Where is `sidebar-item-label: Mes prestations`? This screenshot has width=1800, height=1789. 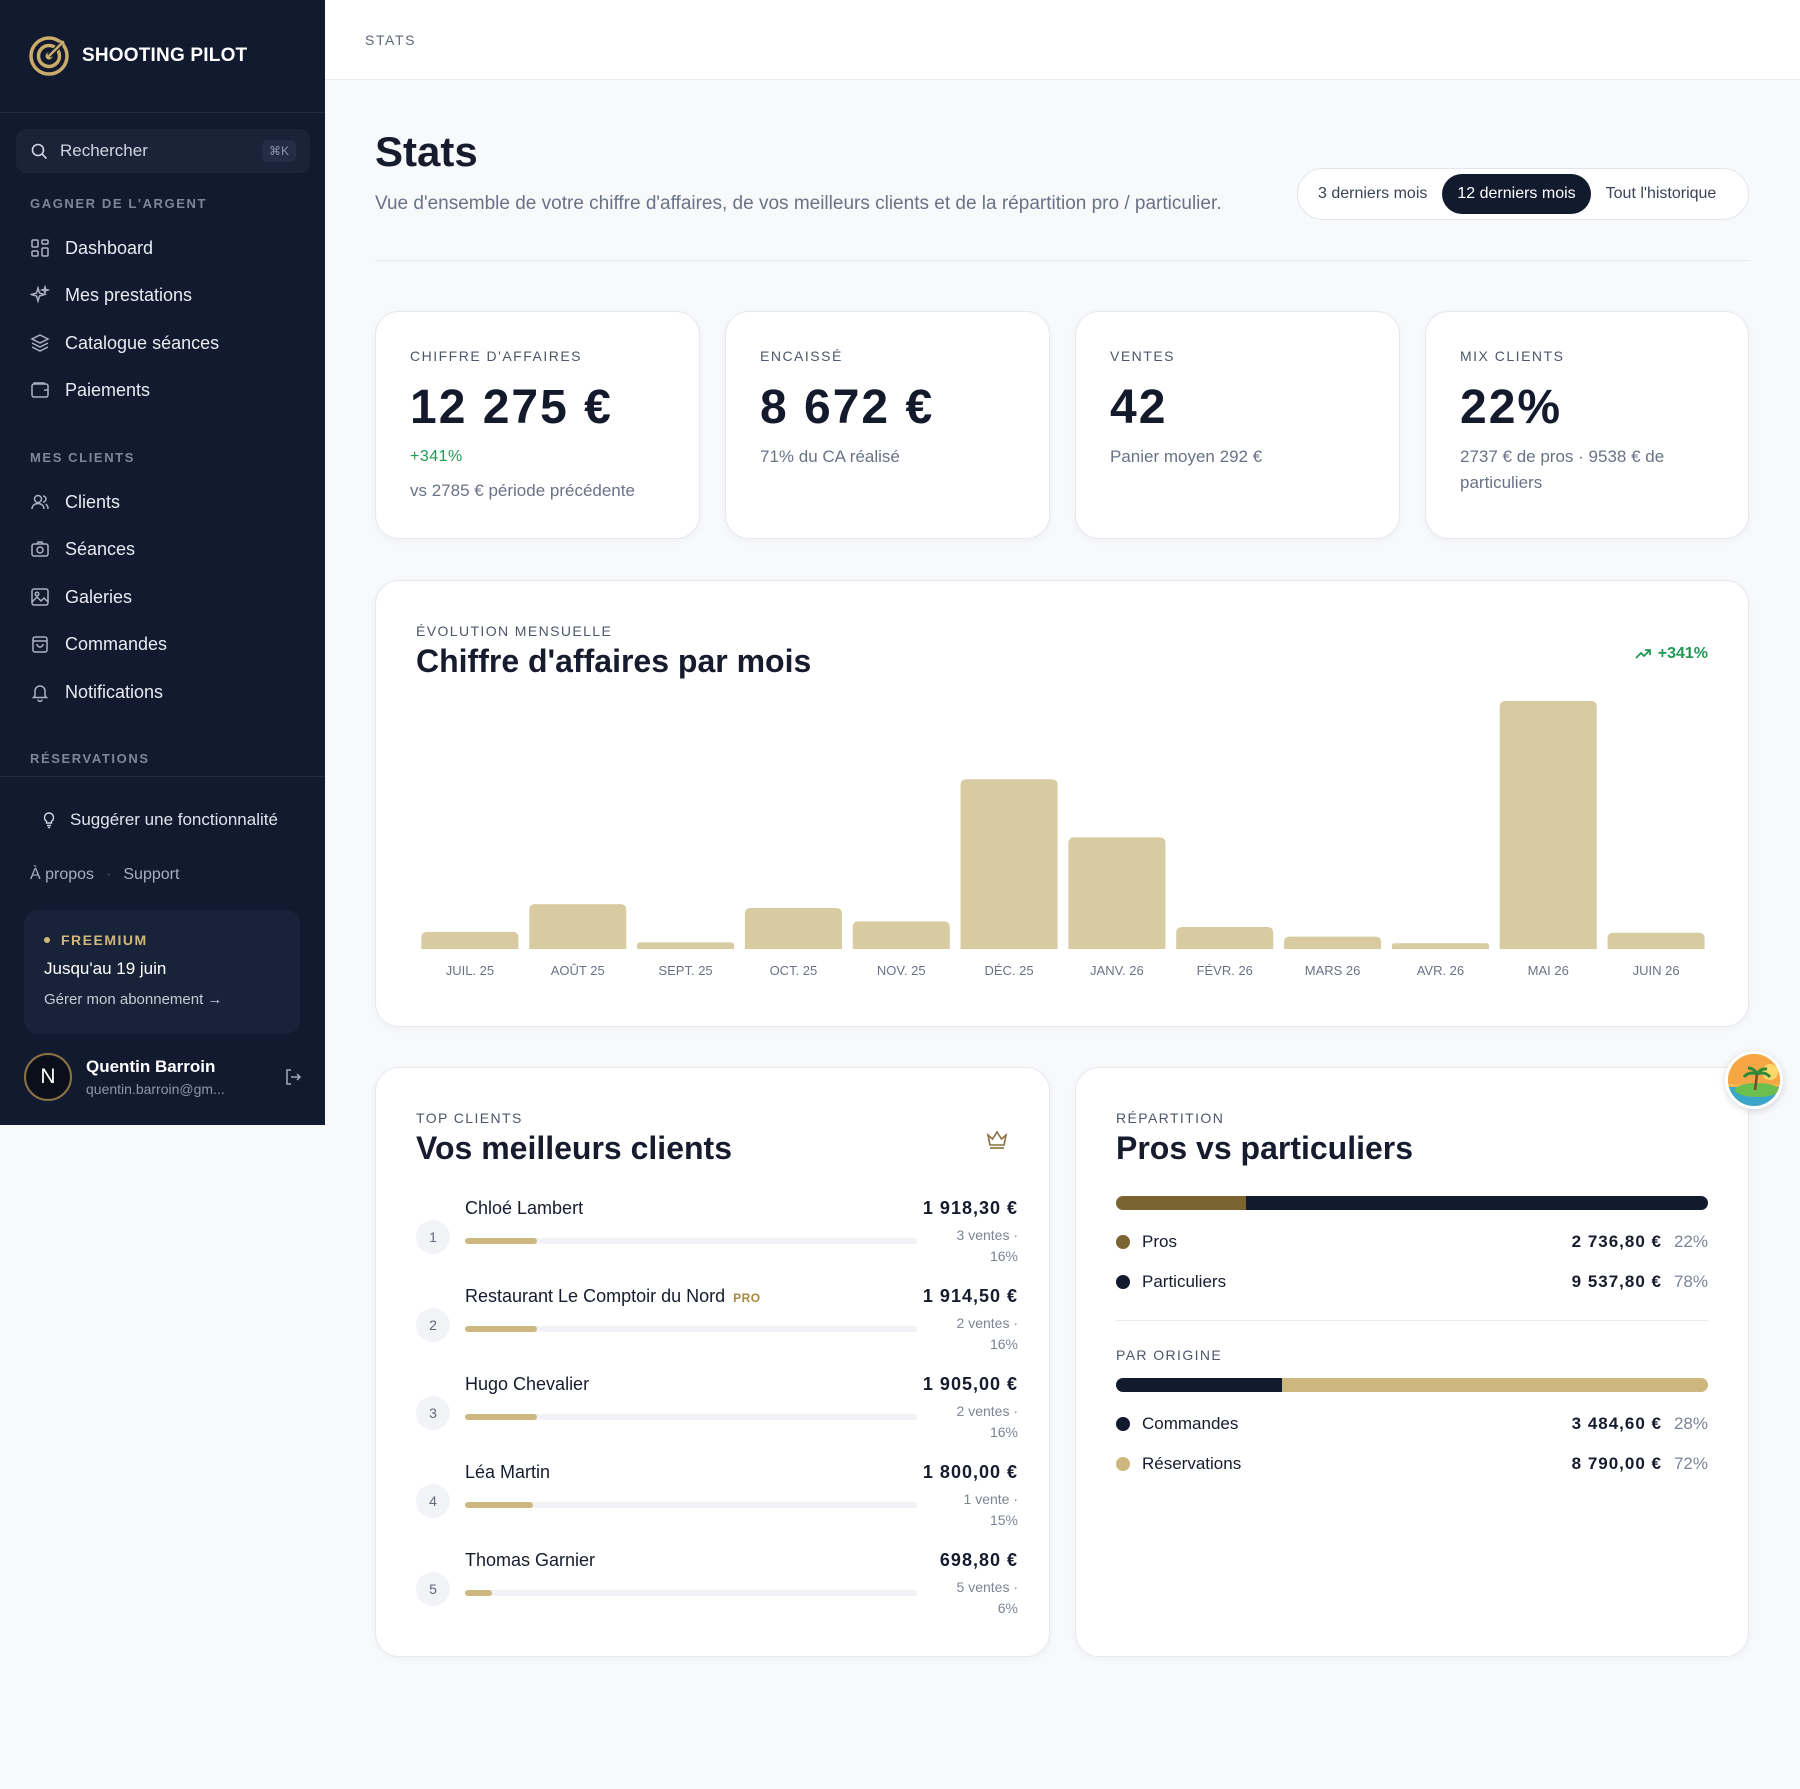 sidebar-item-label: Mes prestations is located at coordinates (129, 294).